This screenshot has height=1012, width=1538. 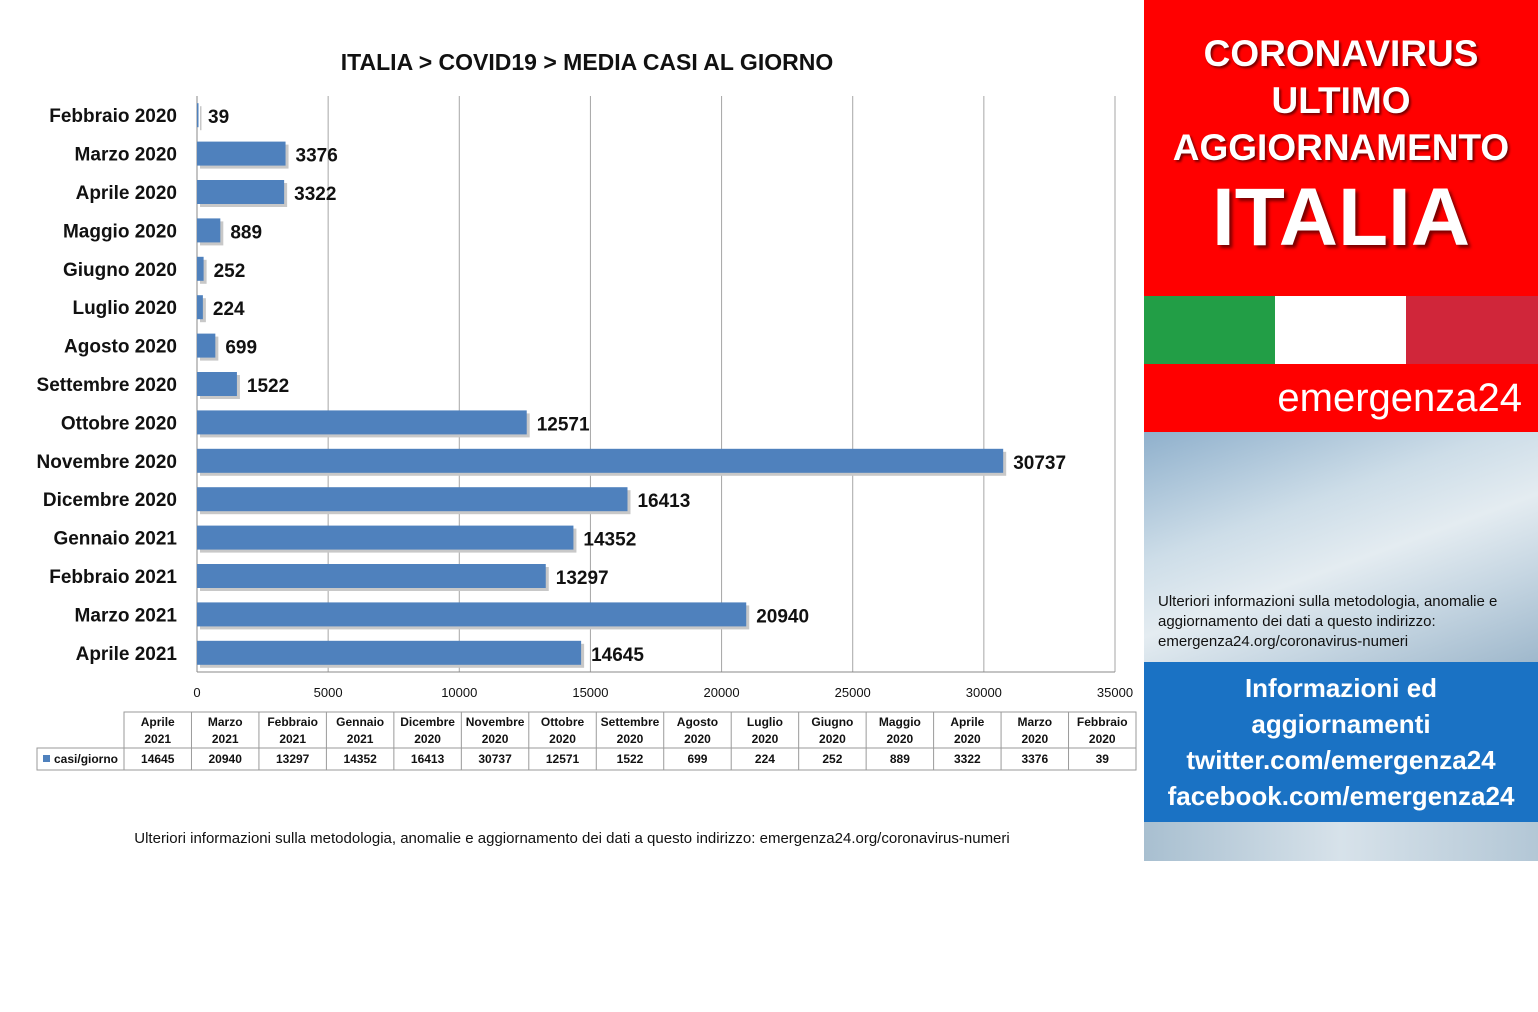 I want to click on facebook-link: facebook.com/emergenza24, so click(x=1341, y=796).